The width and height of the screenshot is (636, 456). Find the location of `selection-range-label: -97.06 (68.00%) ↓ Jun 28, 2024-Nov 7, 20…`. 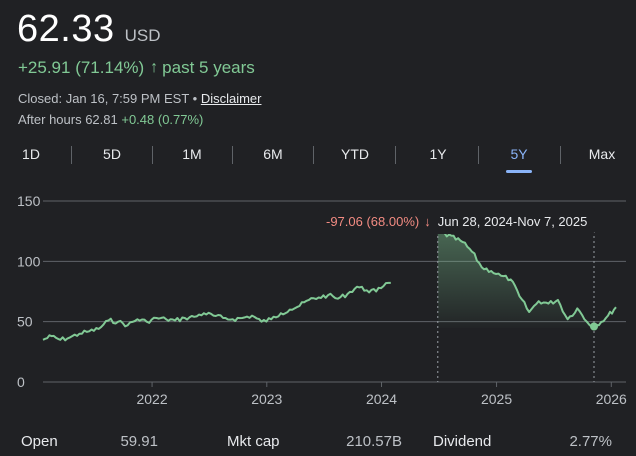

selection-range-label: -97.06 (68.00%) ↓ Jun 28, 2024-Nov 7, 20… is located at coordinates (457, 221).